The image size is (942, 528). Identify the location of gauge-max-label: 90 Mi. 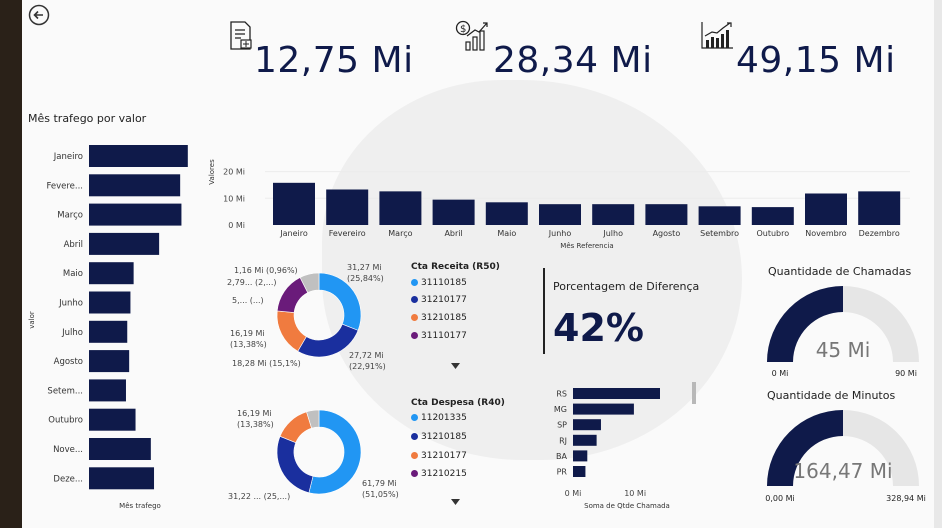
(906, 373).